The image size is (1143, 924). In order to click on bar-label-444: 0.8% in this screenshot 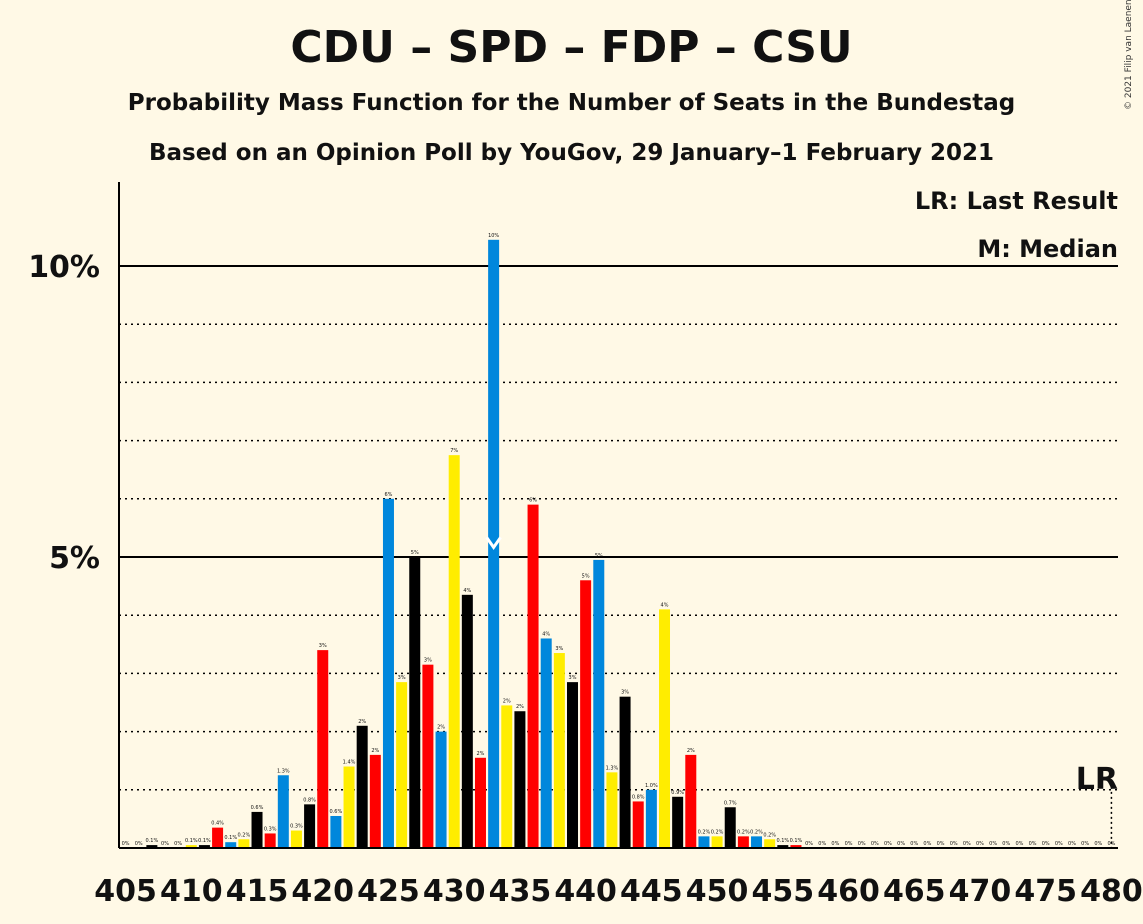, I will do `click(638, 797)`.